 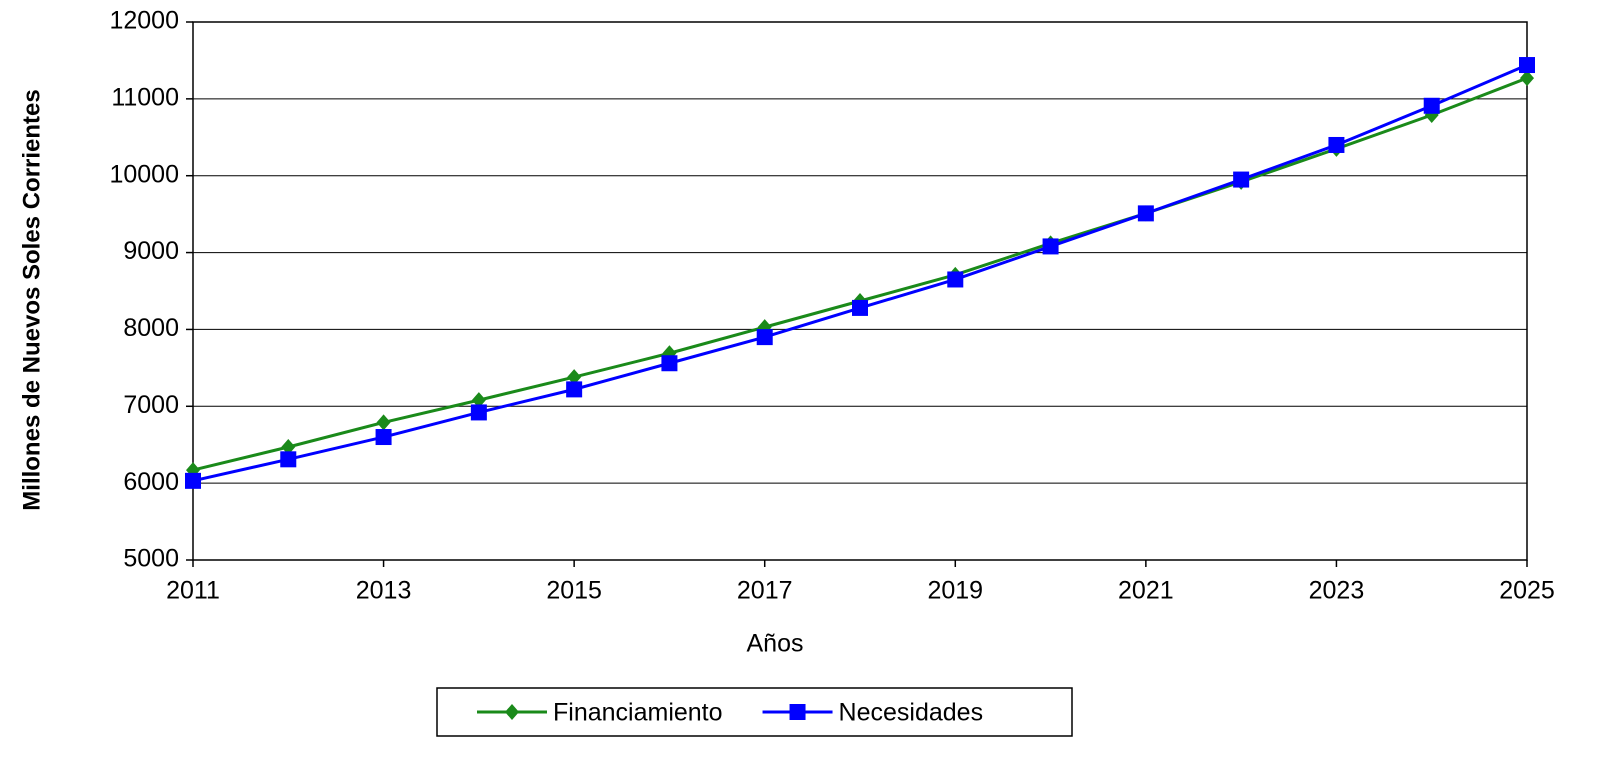 I want to click on x-tick-label: 2011, so click(x=193, y=591).